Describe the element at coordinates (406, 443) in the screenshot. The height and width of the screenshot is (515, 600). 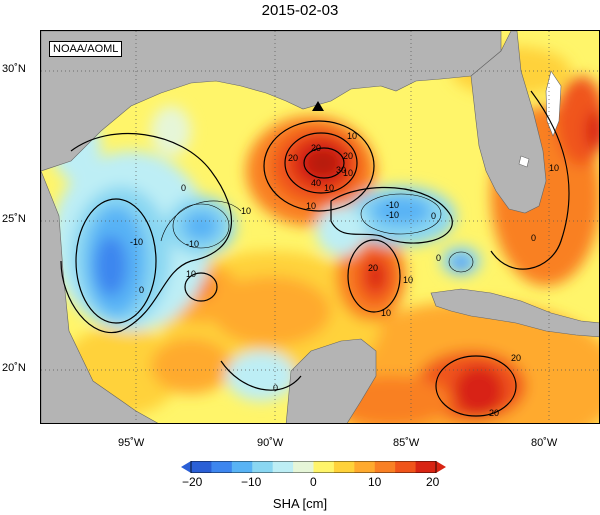
I see `lon-label: 85˚W` at that location.